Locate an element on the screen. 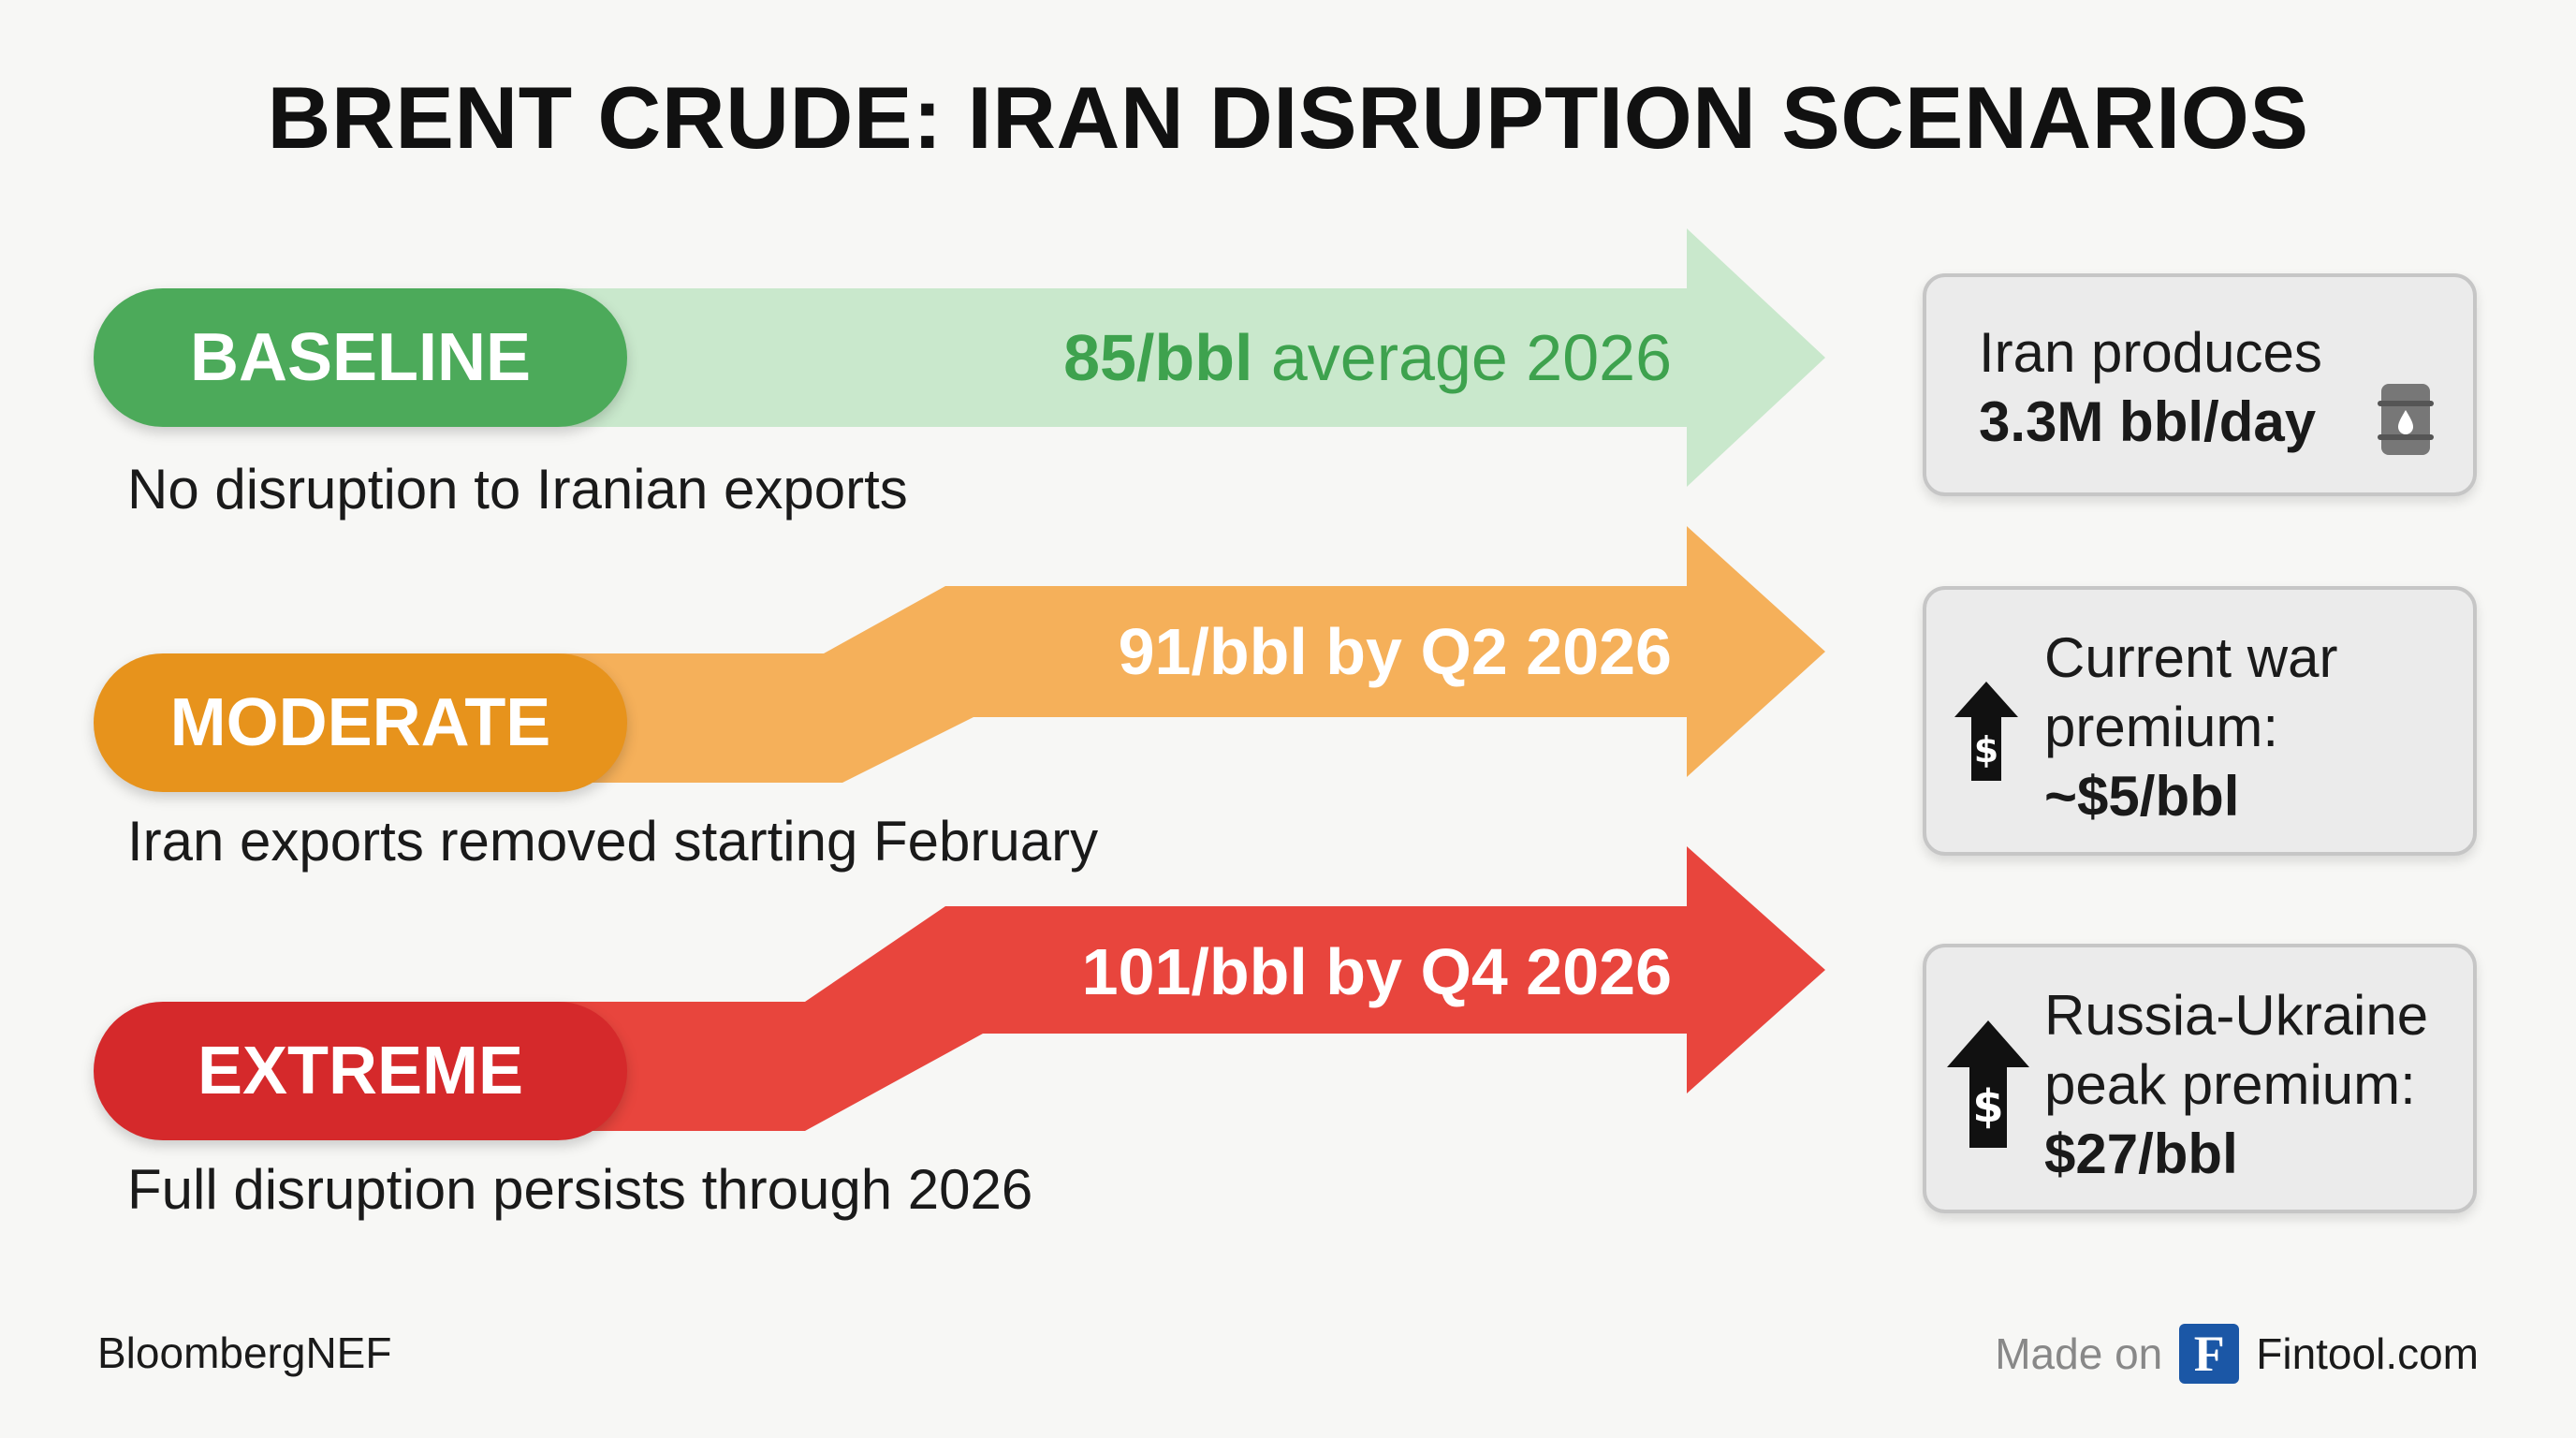 This screenshot has width=2576, height=1438. baseline-price-note: average 2026 is located at coordinates (1471, 357).